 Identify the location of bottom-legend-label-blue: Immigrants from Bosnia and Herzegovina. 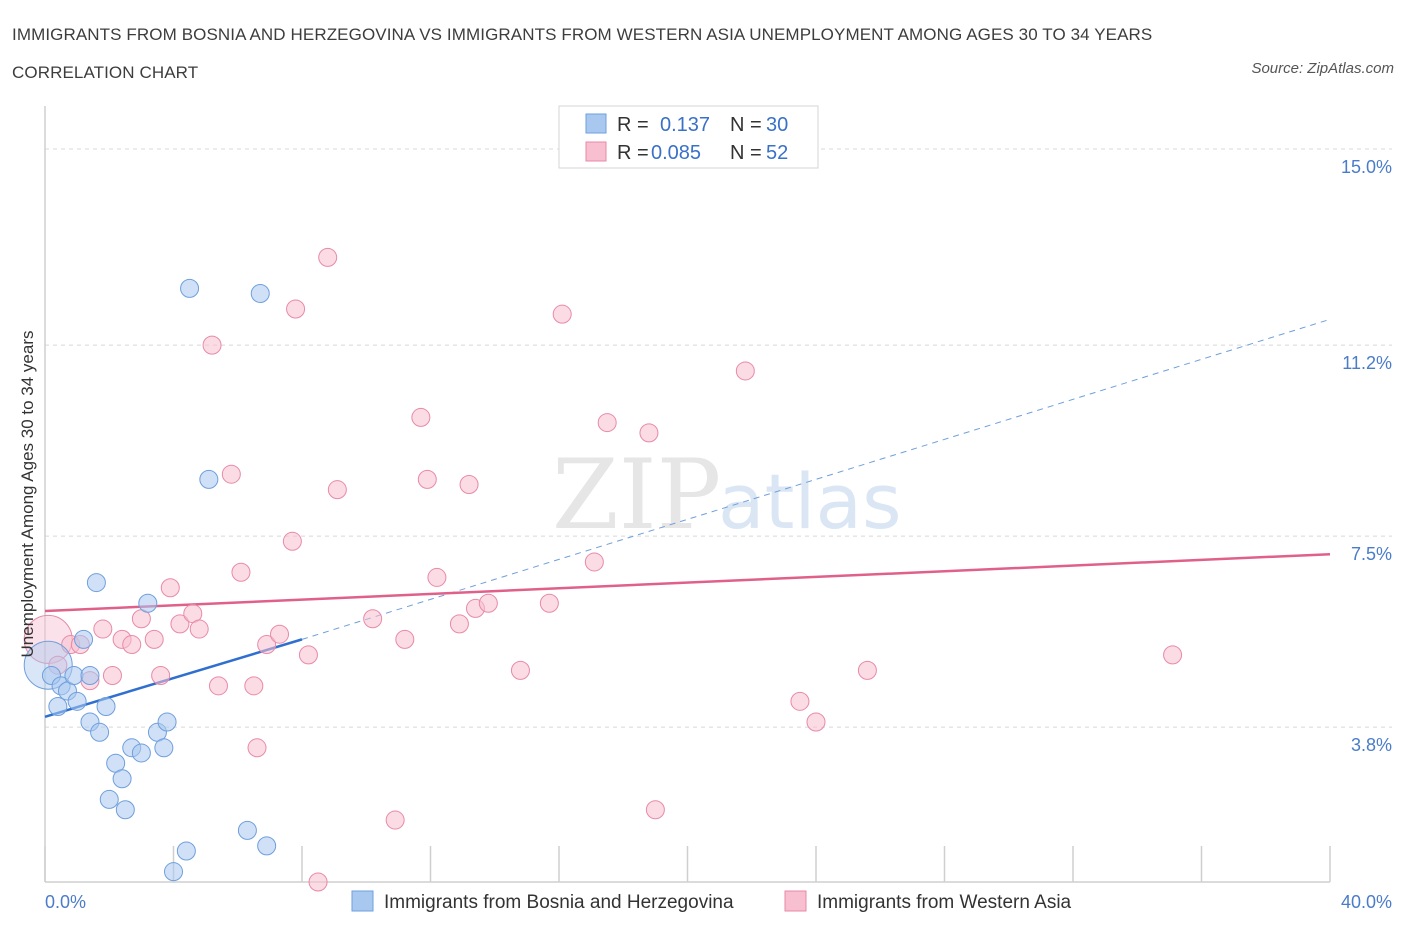
(559, 902).